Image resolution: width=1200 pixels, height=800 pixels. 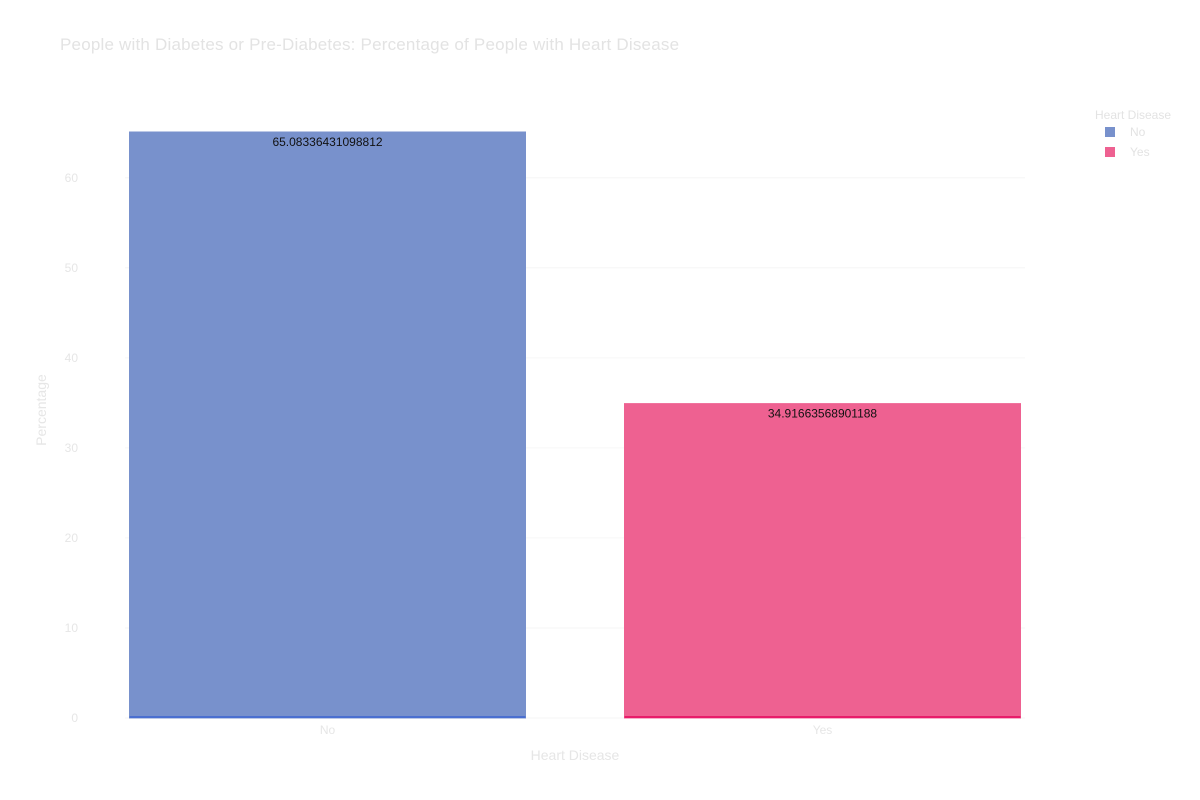 What do you see at coordinates (72, 268) in the screenshot?
I see `y-tick-label: 50` at bounding box center [72, 268].